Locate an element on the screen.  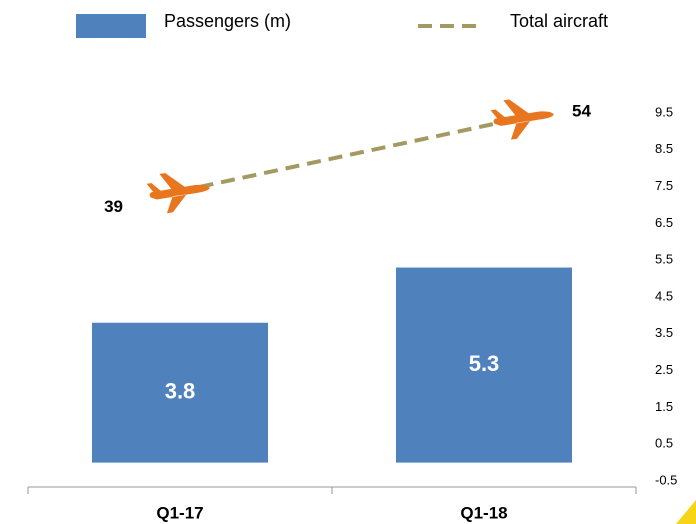
bar-value-label: 5.3 is located at coordinates (484, 363).